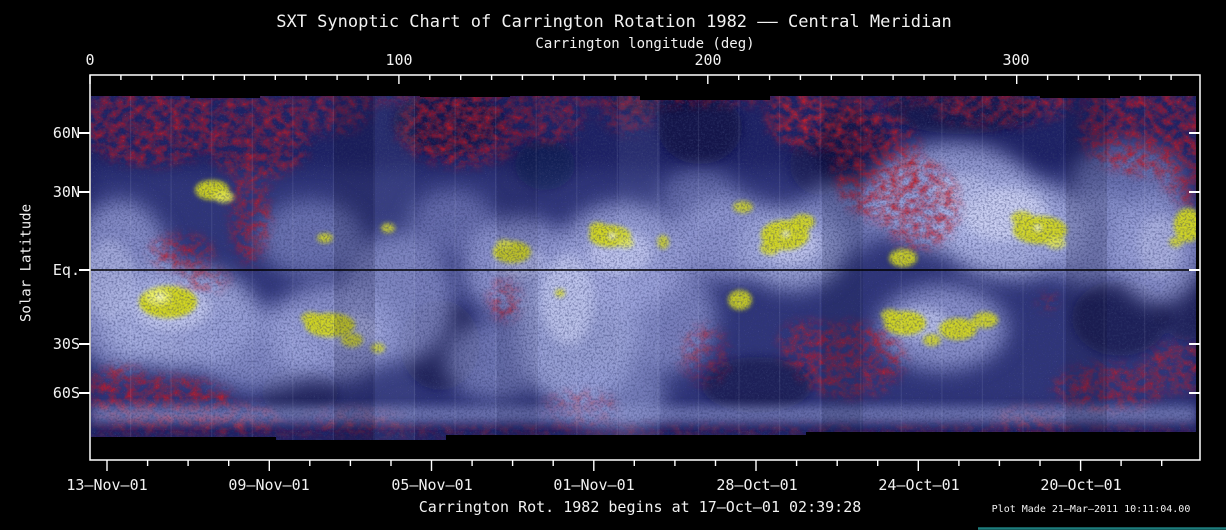  Describe the element at coordinates (107, 485) in the screenshot. I see `date-tick-0: 13–Nov–01` at that location.